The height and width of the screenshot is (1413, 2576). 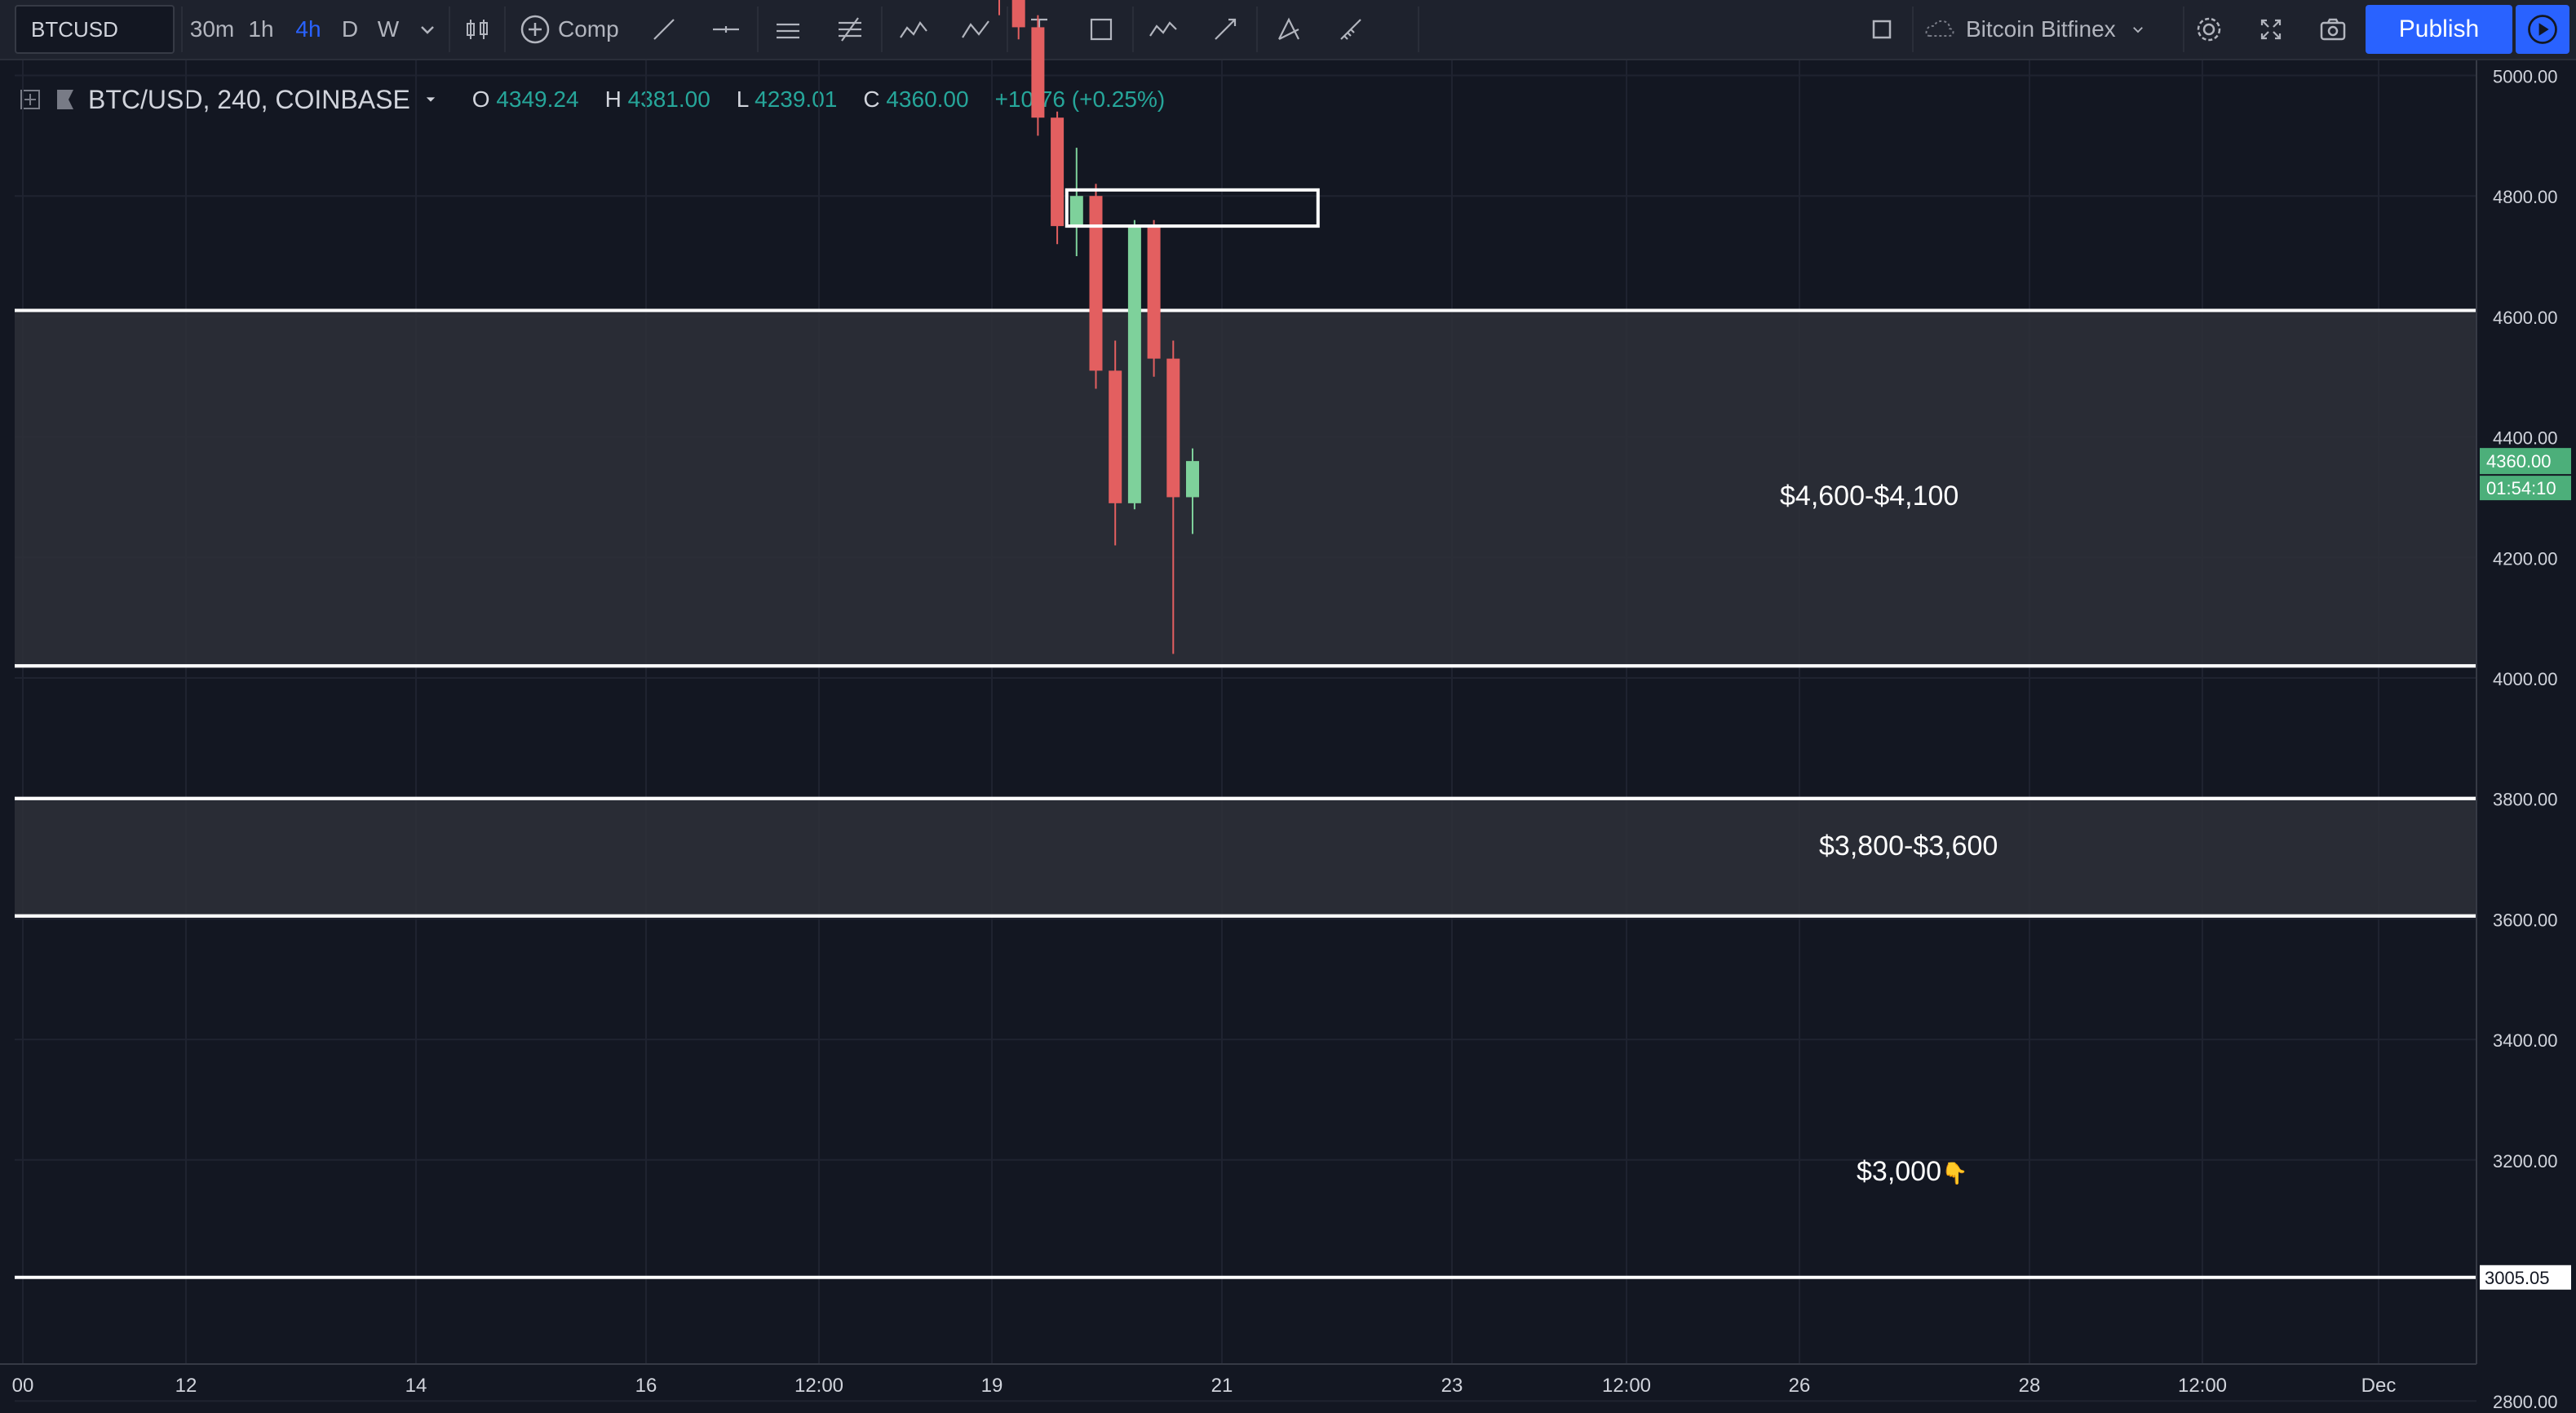 What do you see at coordinates (913, 30) in the screenshot?
I see `xabcd-pattern-icon` at bounding box center [913, 30].